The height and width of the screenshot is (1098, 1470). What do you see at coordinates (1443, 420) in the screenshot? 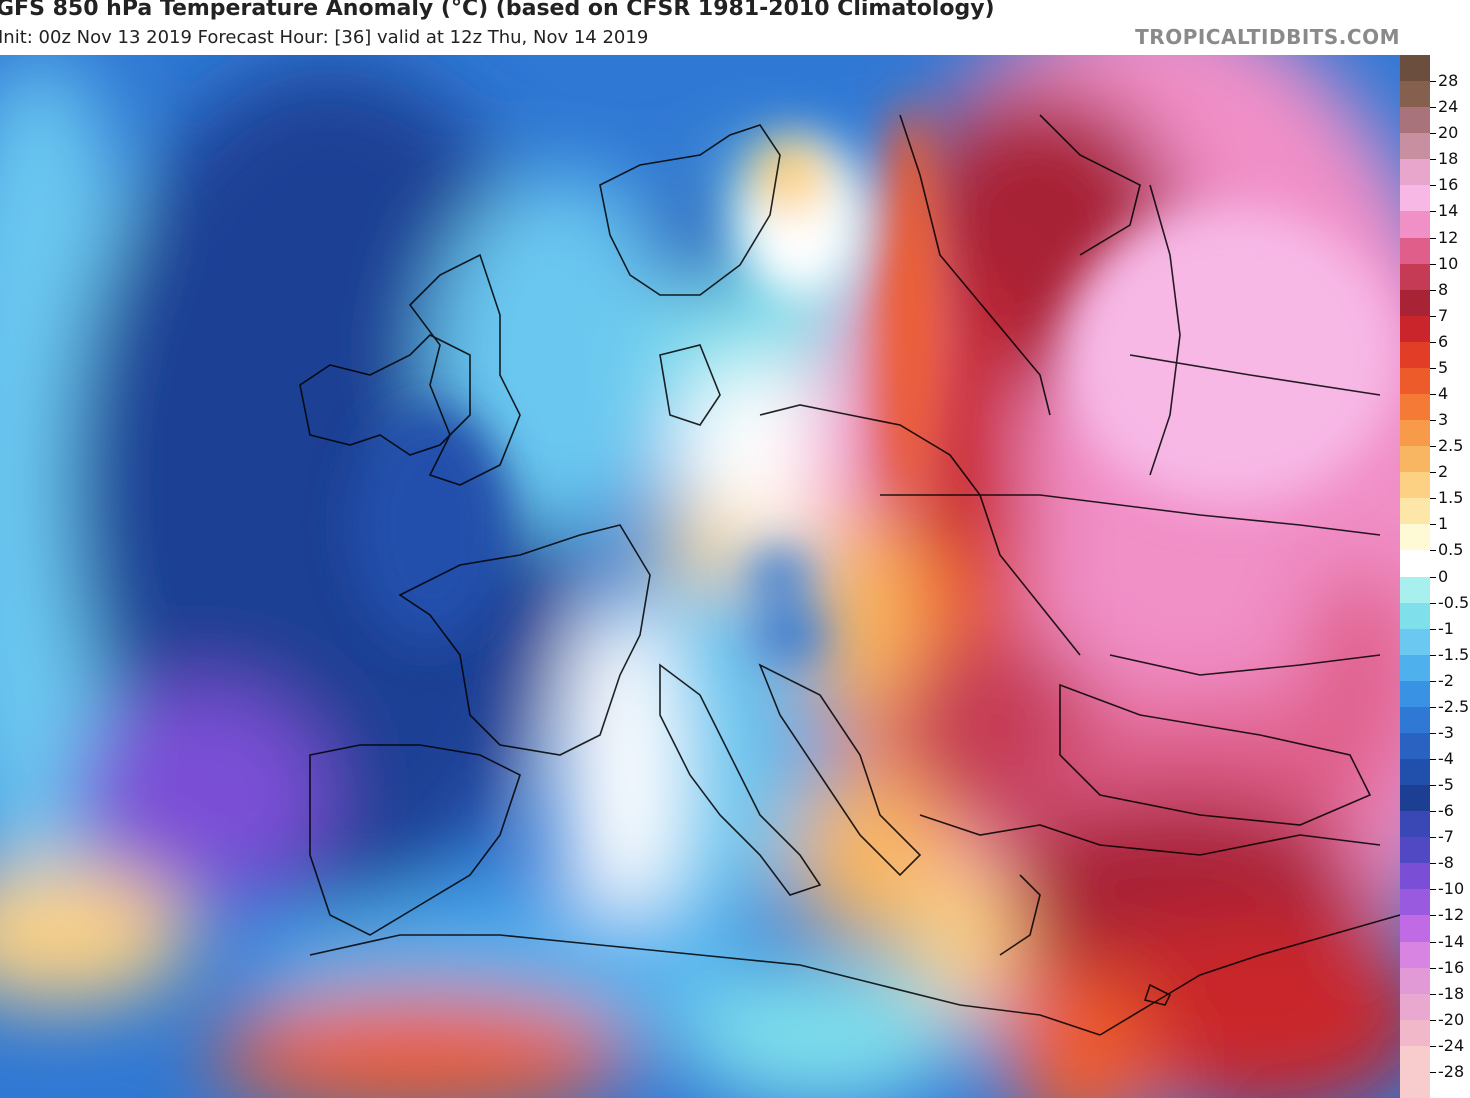
I see `colorbar-label: 3` at bounding box center [1443, 420].